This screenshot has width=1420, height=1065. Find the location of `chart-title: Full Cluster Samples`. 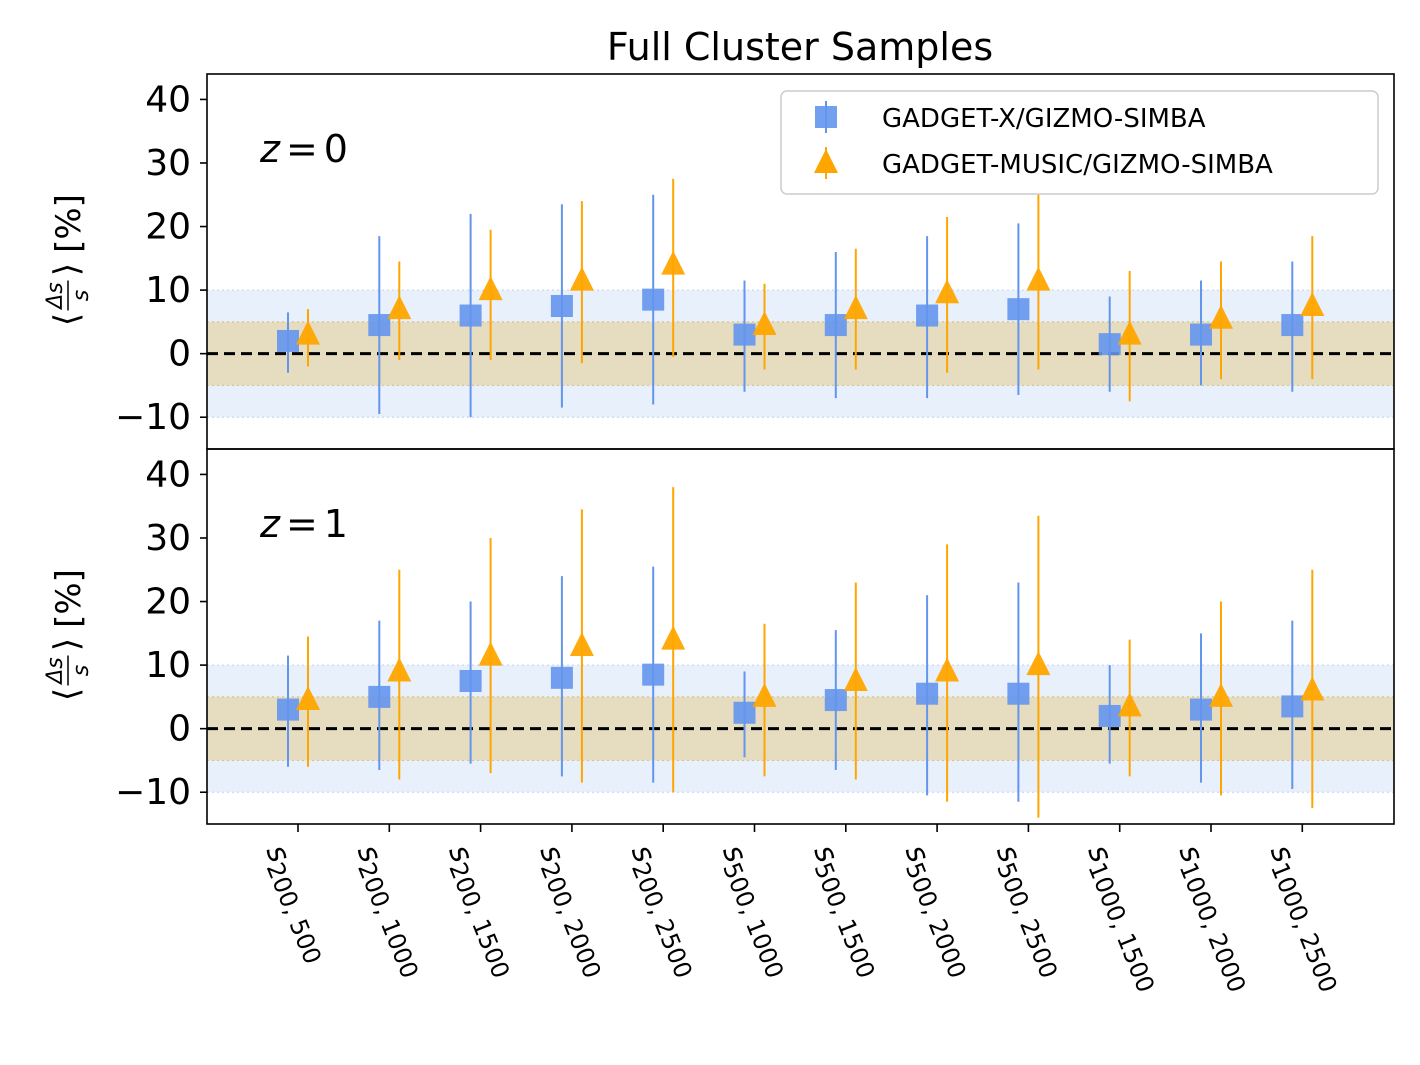

chart-title: Full Cluster Samples is located at coordinates (800, 47).